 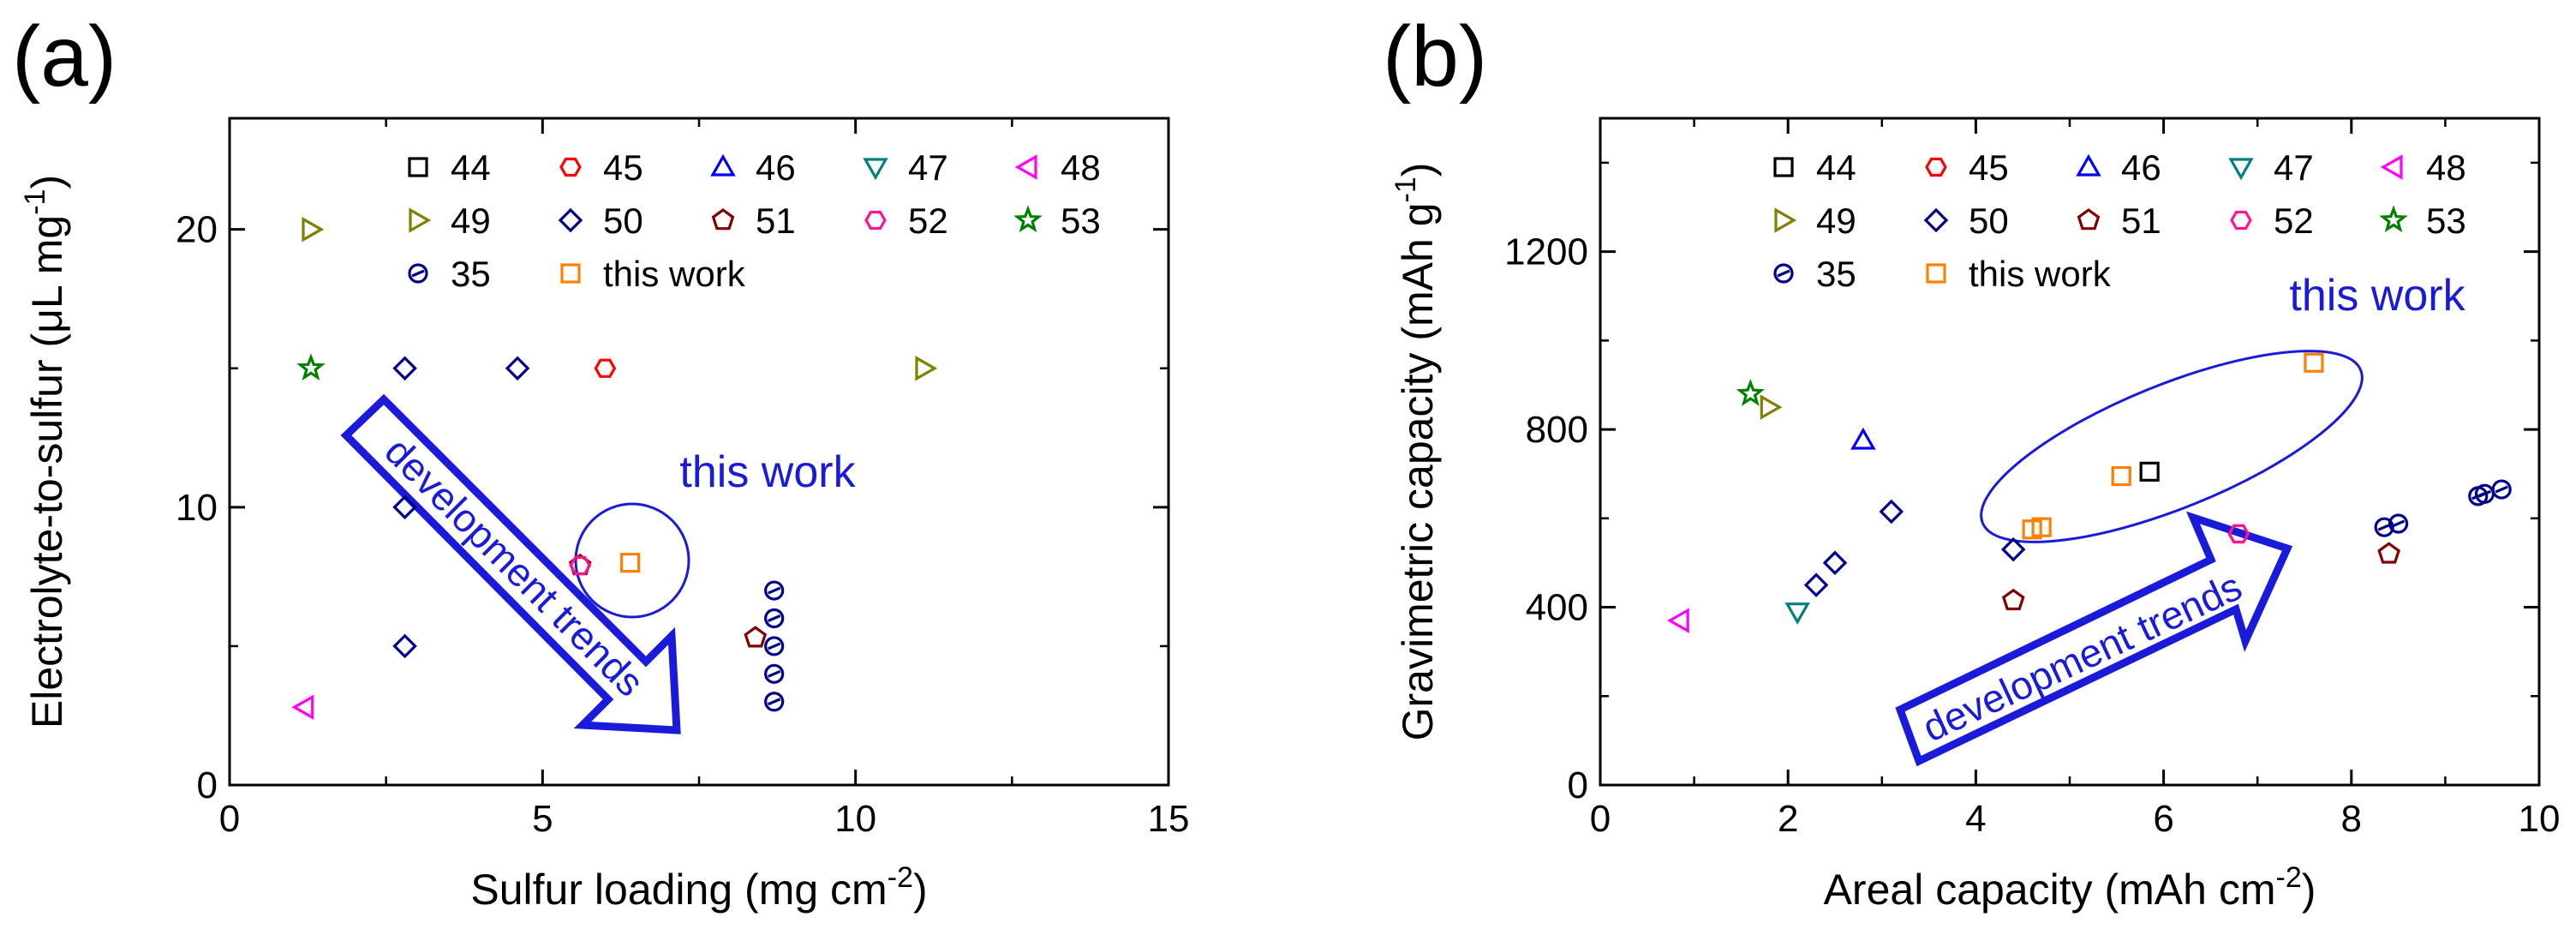 What do you see at coordinates (2446, 167) in the screenshot?
I see `b-legend-label: 48` at bounding box center [2446, 167].